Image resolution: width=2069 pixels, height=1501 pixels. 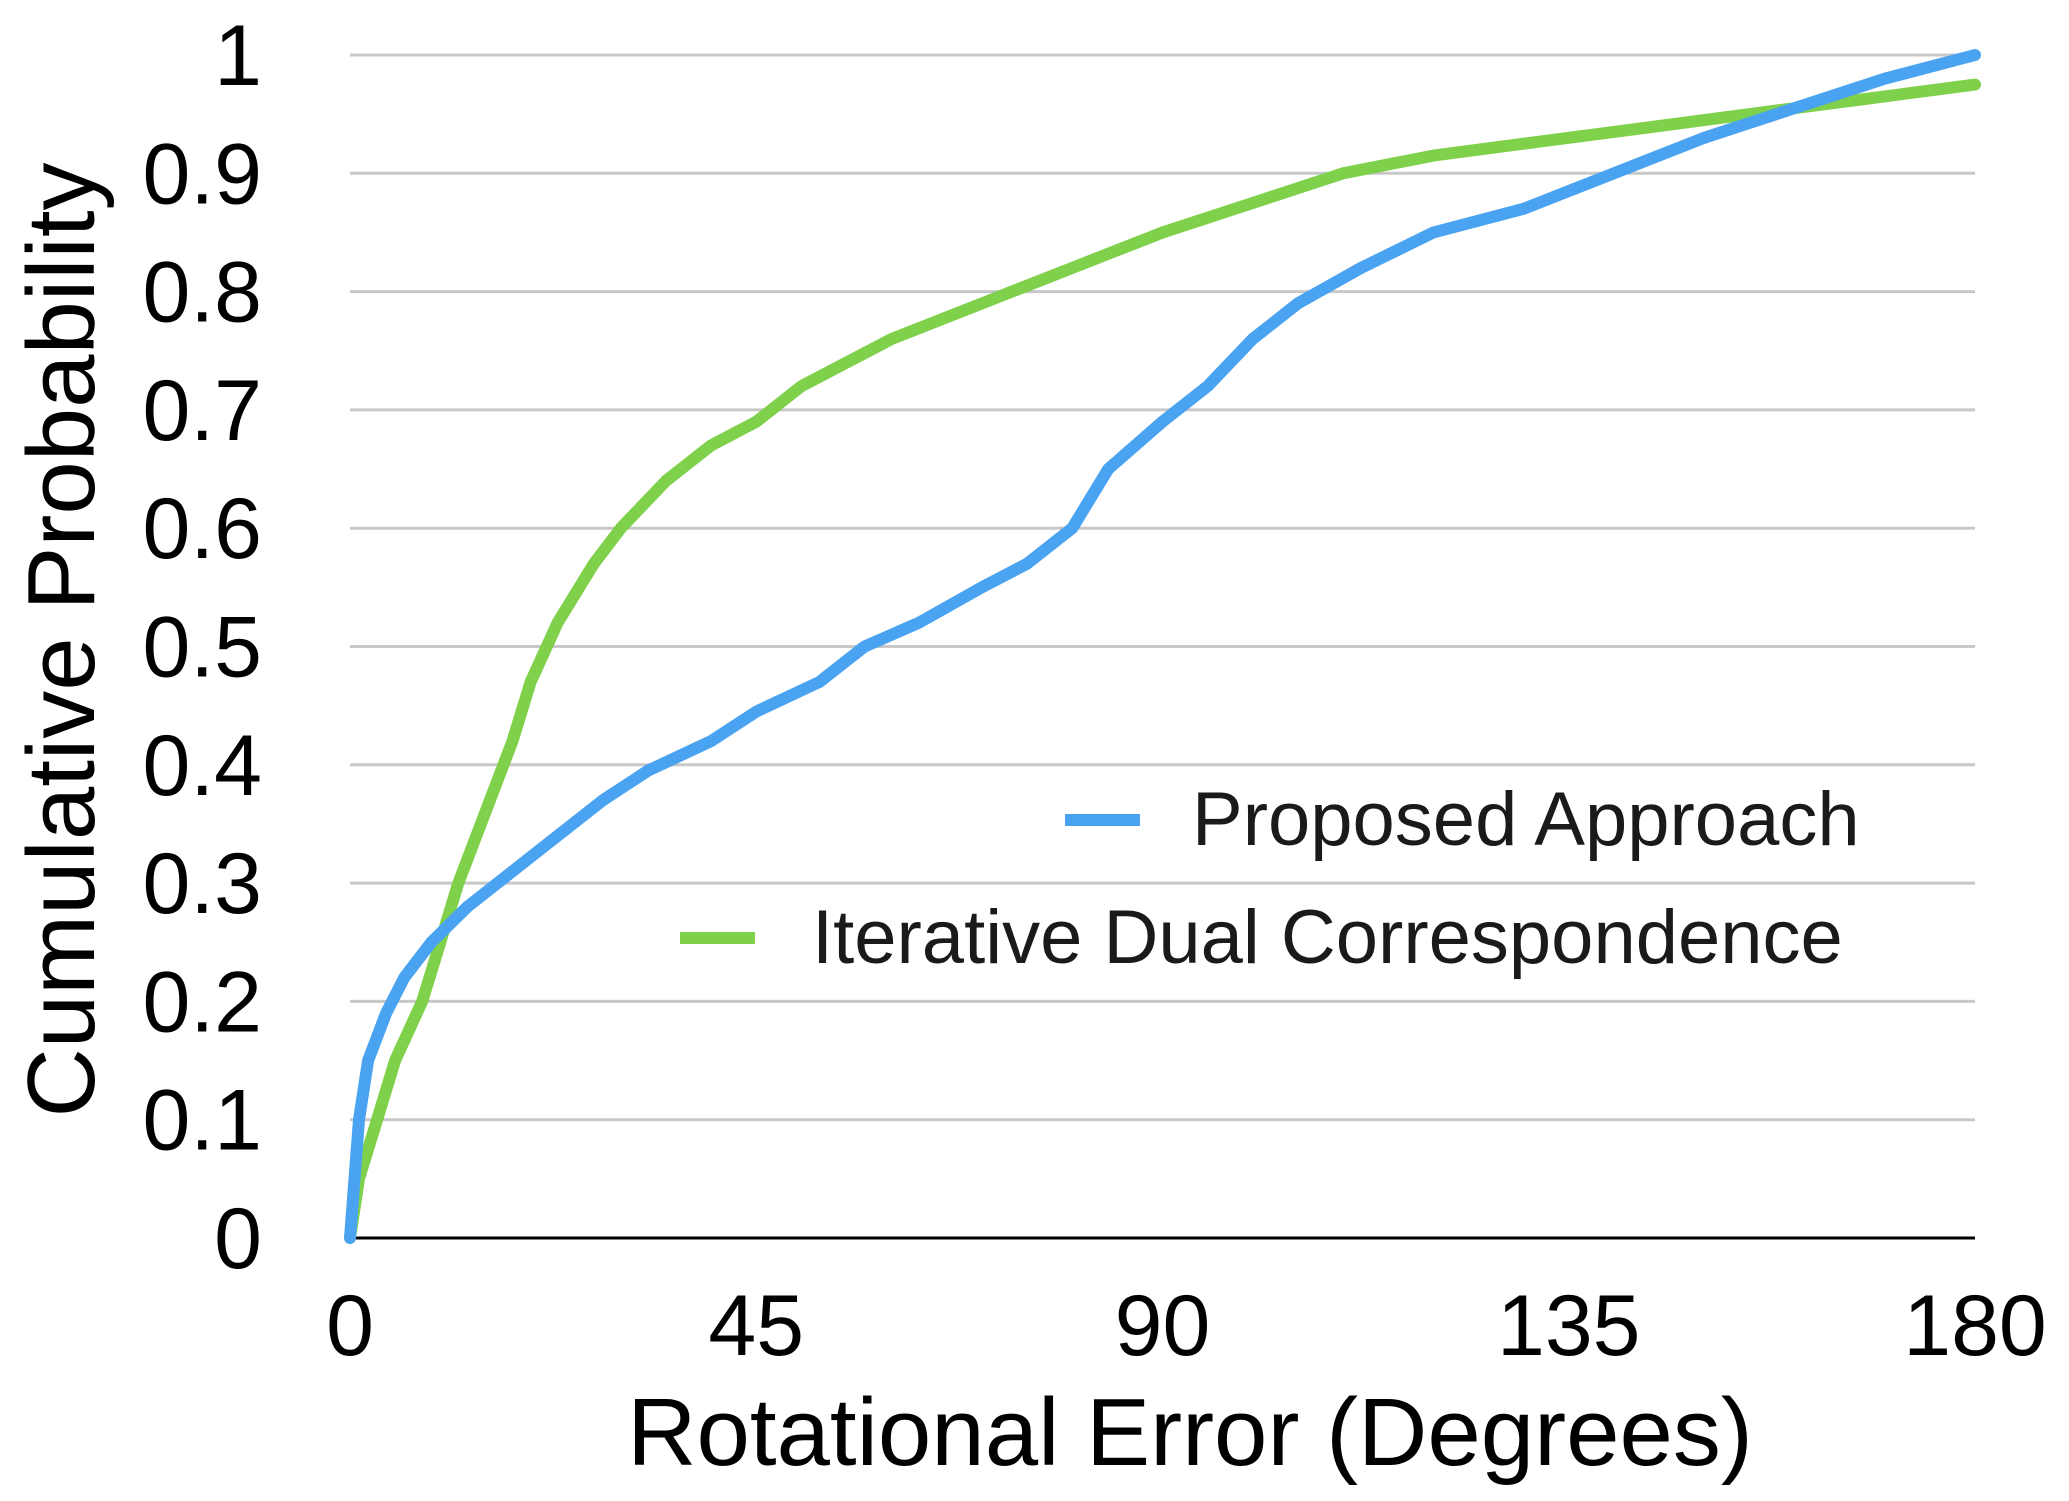 I want to click on y-tick-label: 0.9, so click(x=202, y=174).